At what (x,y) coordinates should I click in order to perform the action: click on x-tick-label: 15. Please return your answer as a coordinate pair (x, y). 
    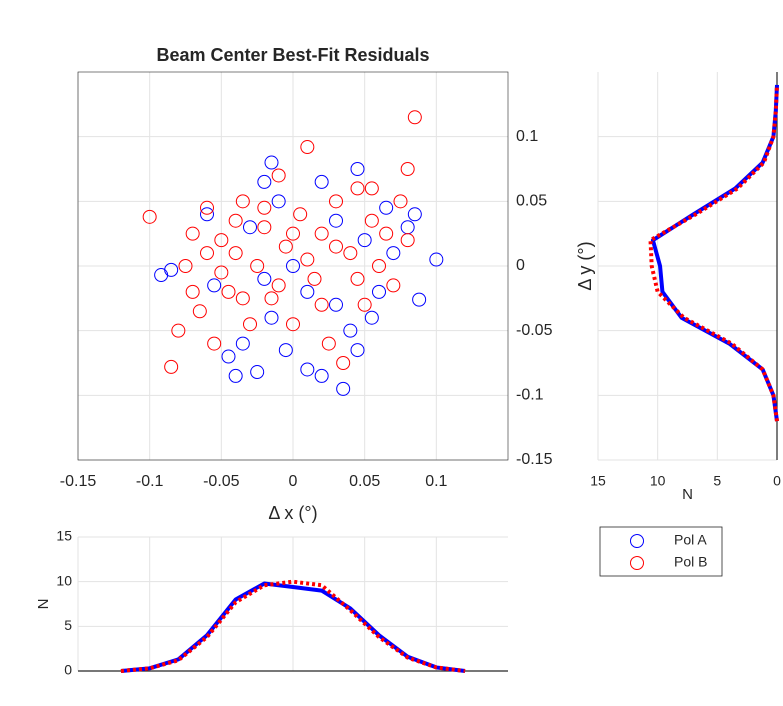
    Looking at the image, I should click on (598, 481).